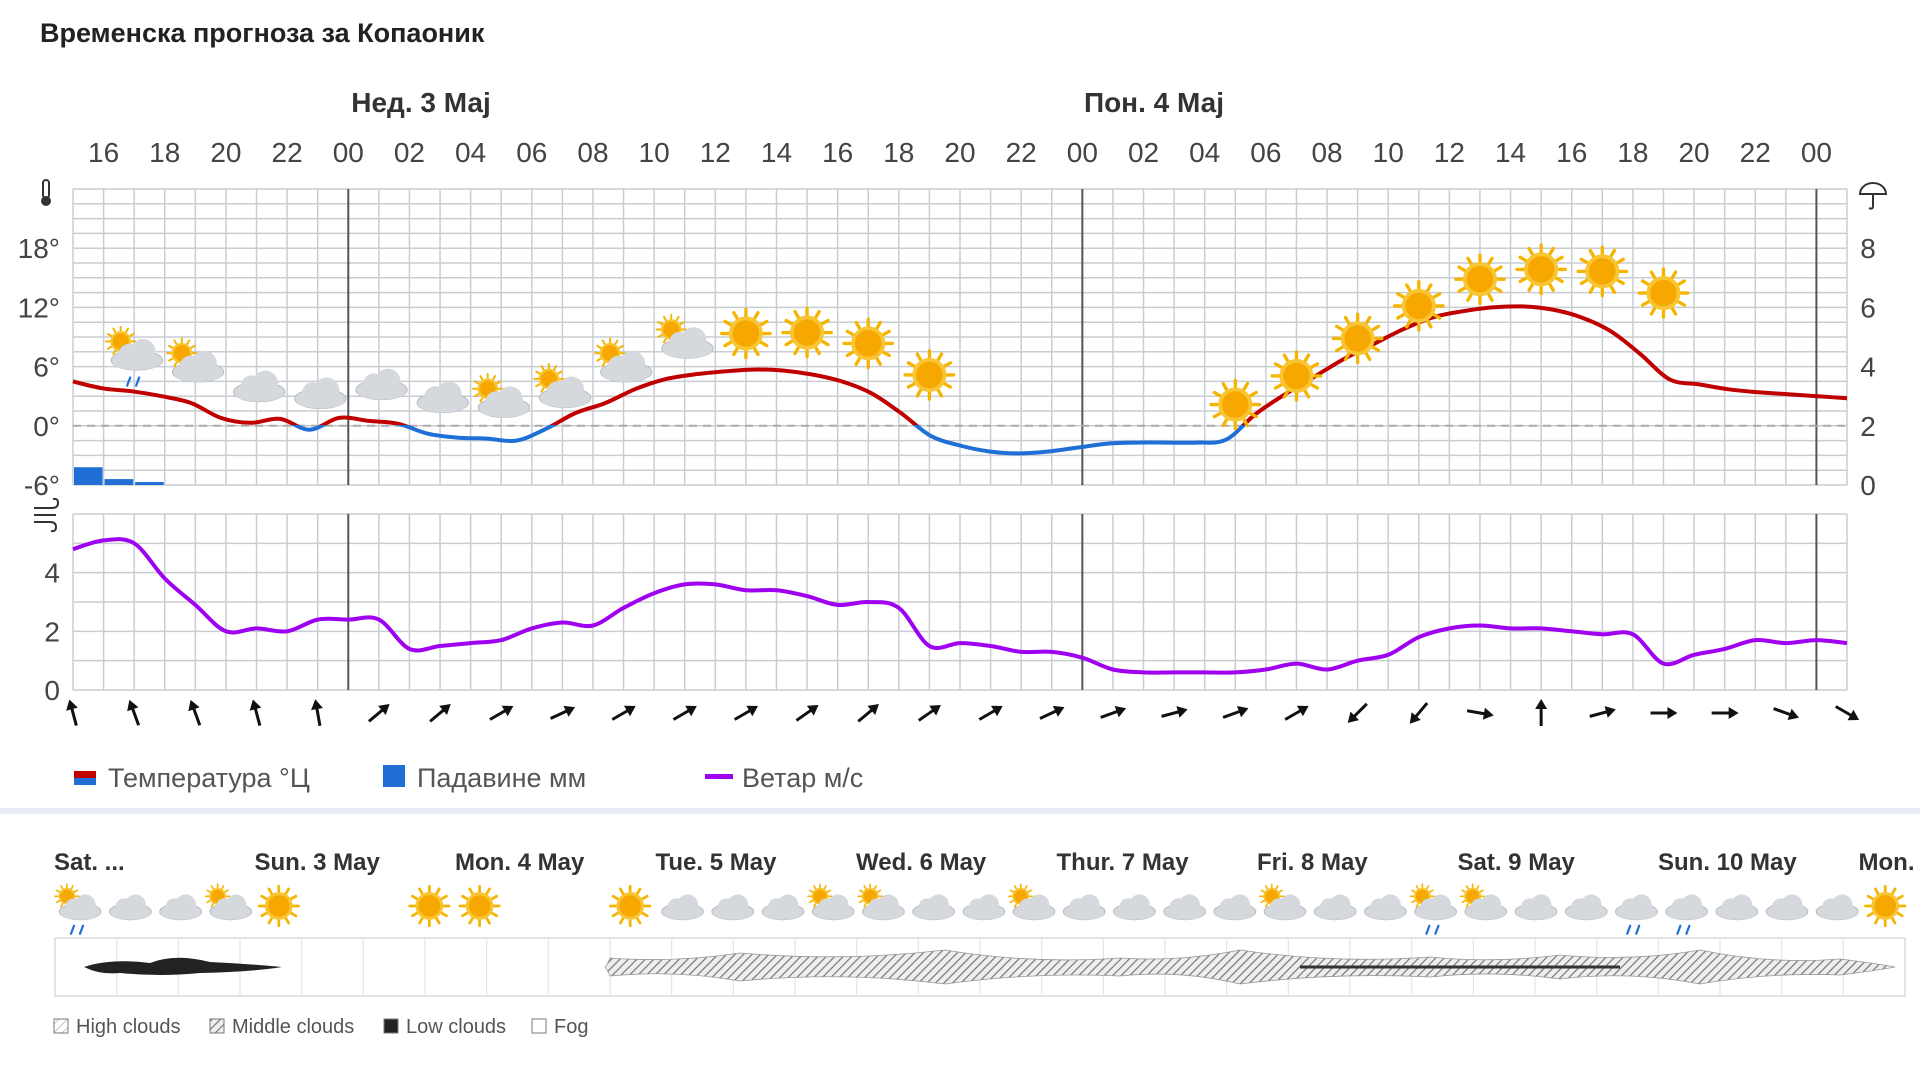 The width and height of the screenshot is (1920, 1085). I want to click on hour-label: 16, so click(103, 152).